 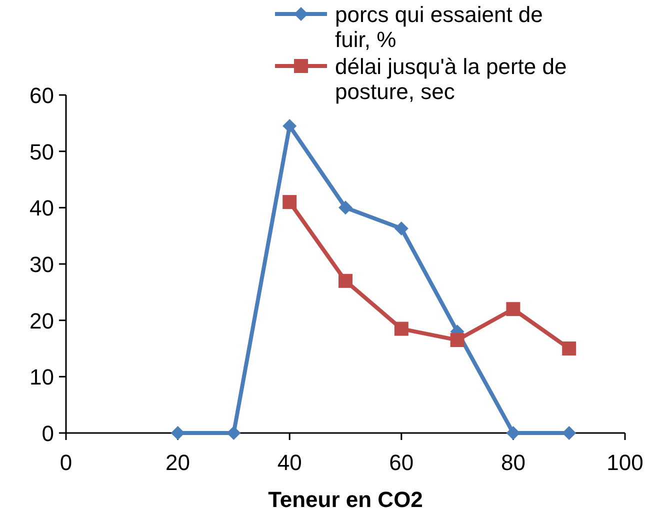 What do you see at coordinates (401, 462) in the screenshot?
I see `x-tick-label: 60` at bounding box center [401, 462].